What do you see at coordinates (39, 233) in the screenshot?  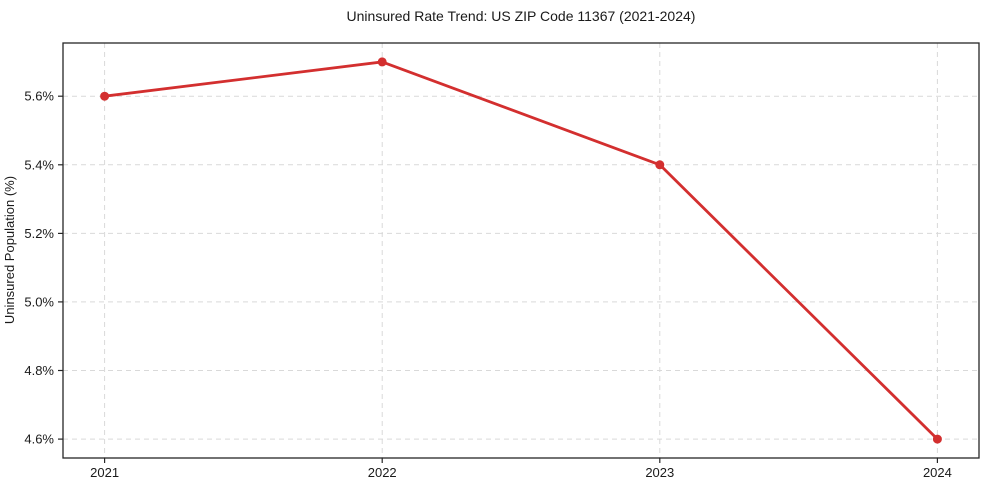 I see `y-tick-label: 5.2%` at bounding box center [39, 233].